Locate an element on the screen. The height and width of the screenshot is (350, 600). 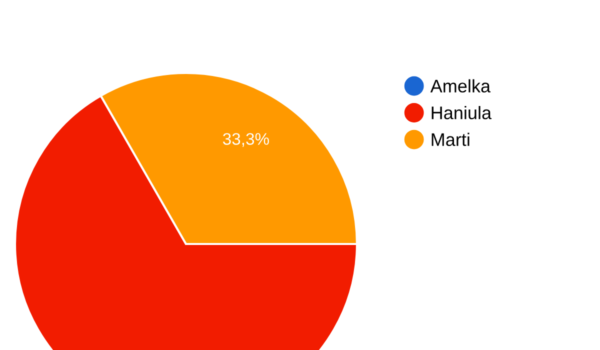
legend-label: Haniula is located at coordinates (462, 113).